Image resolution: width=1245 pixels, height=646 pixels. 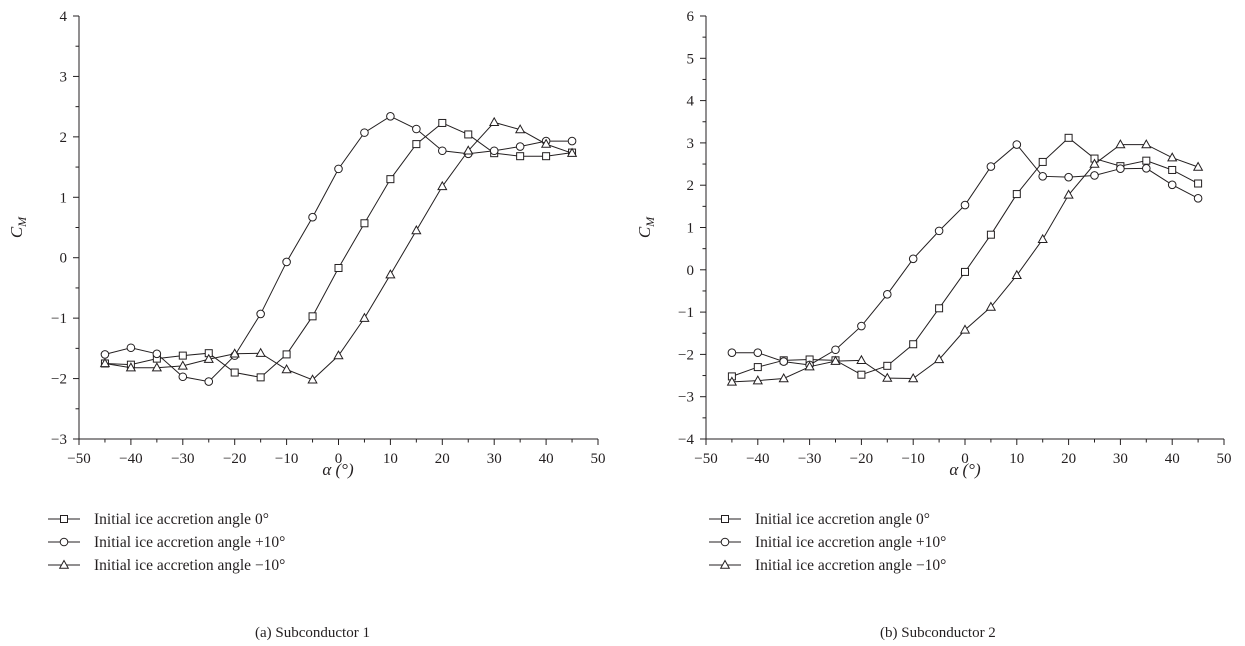 What do you see at coordinates (59, 319) in the screenshot?
I see `y-tick-label: −1` at bounding box center [59, 319].